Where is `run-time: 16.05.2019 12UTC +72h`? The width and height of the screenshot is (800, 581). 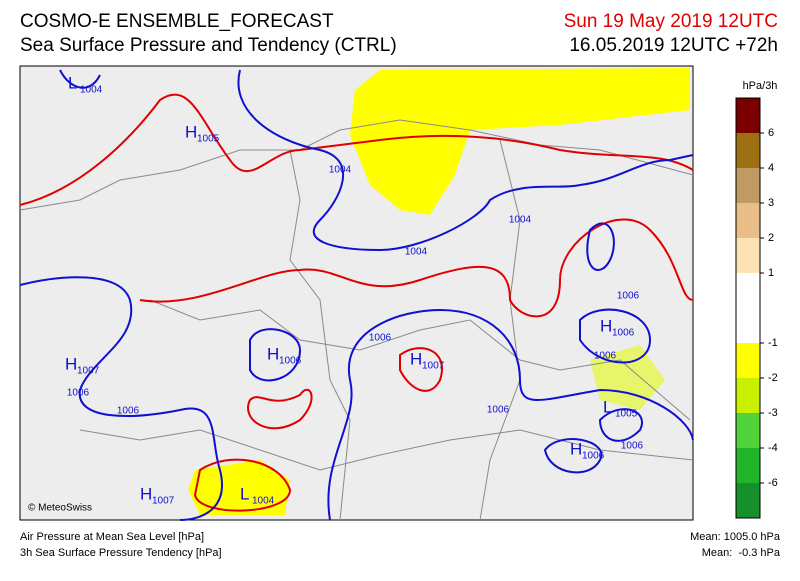 run-time: 16.05.2019 12UTC +72h is located at coordinates (673, 45).